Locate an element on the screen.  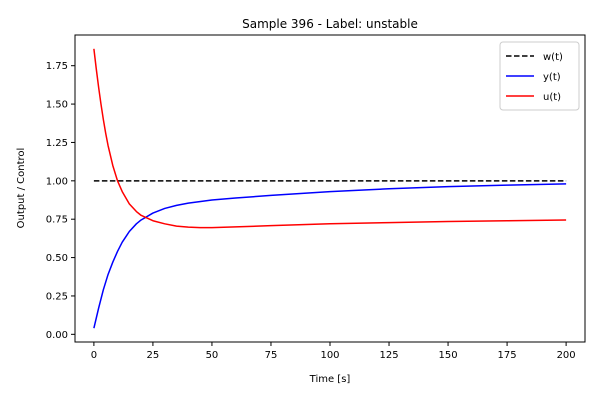
legend-box is located at coordinates (539, 76).